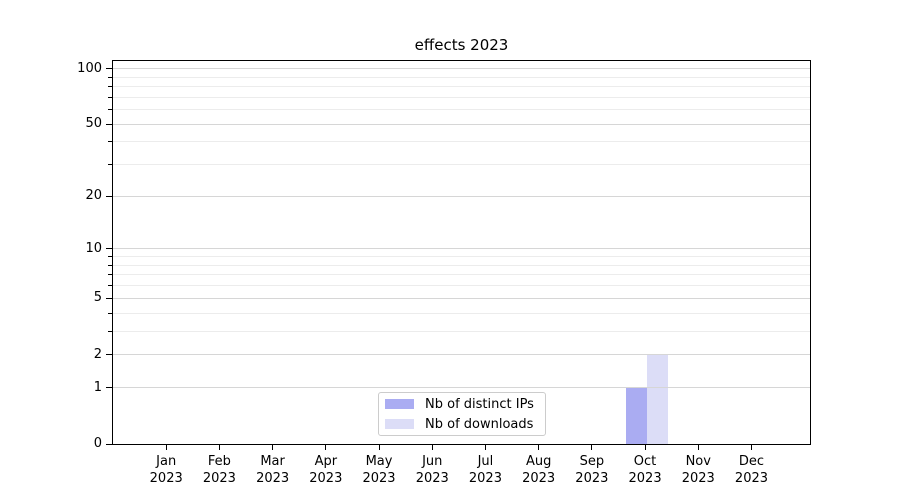 The image size is (900, 500). Describe the element at coordinates (93, 248) in the screenshot. I see `y-tick-label: 10` at that location.